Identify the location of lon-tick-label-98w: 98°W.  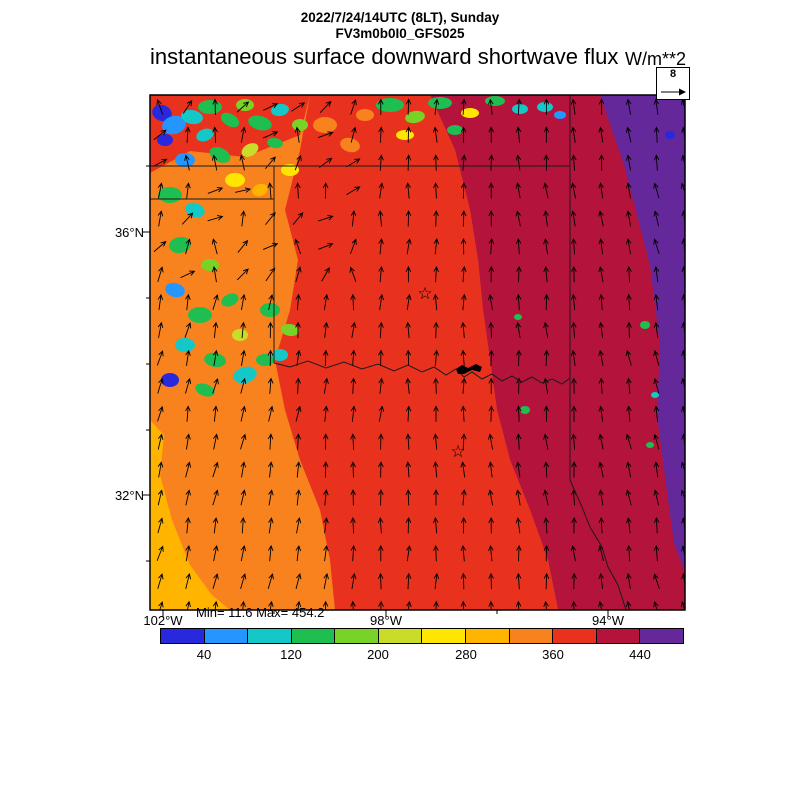
(386, 620).